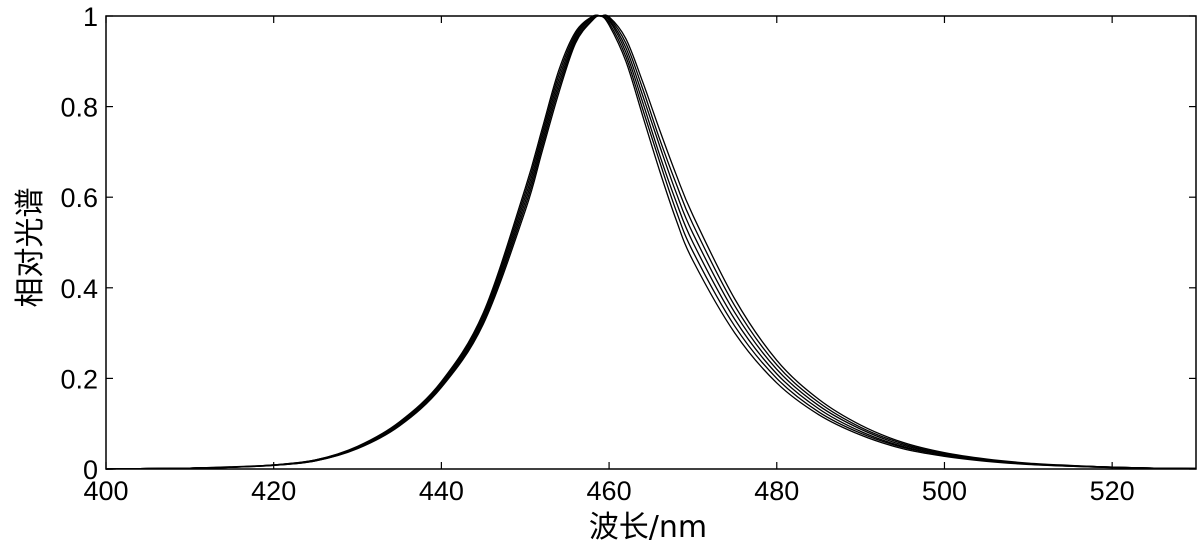 Image resolution: width=1200 pixels, height=549 pixels. What do you see at coordinates (79, 198) in the screenshot?
I see `y-tick-label: 0.6` at bounding box center [79, 198].